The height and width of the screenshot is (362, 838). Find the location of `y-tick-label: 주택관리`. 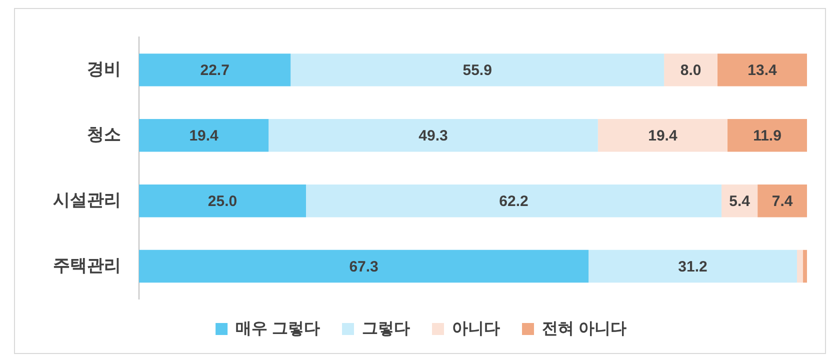

y-tick-label: 주택관리 is located at coordinates (87, 265).